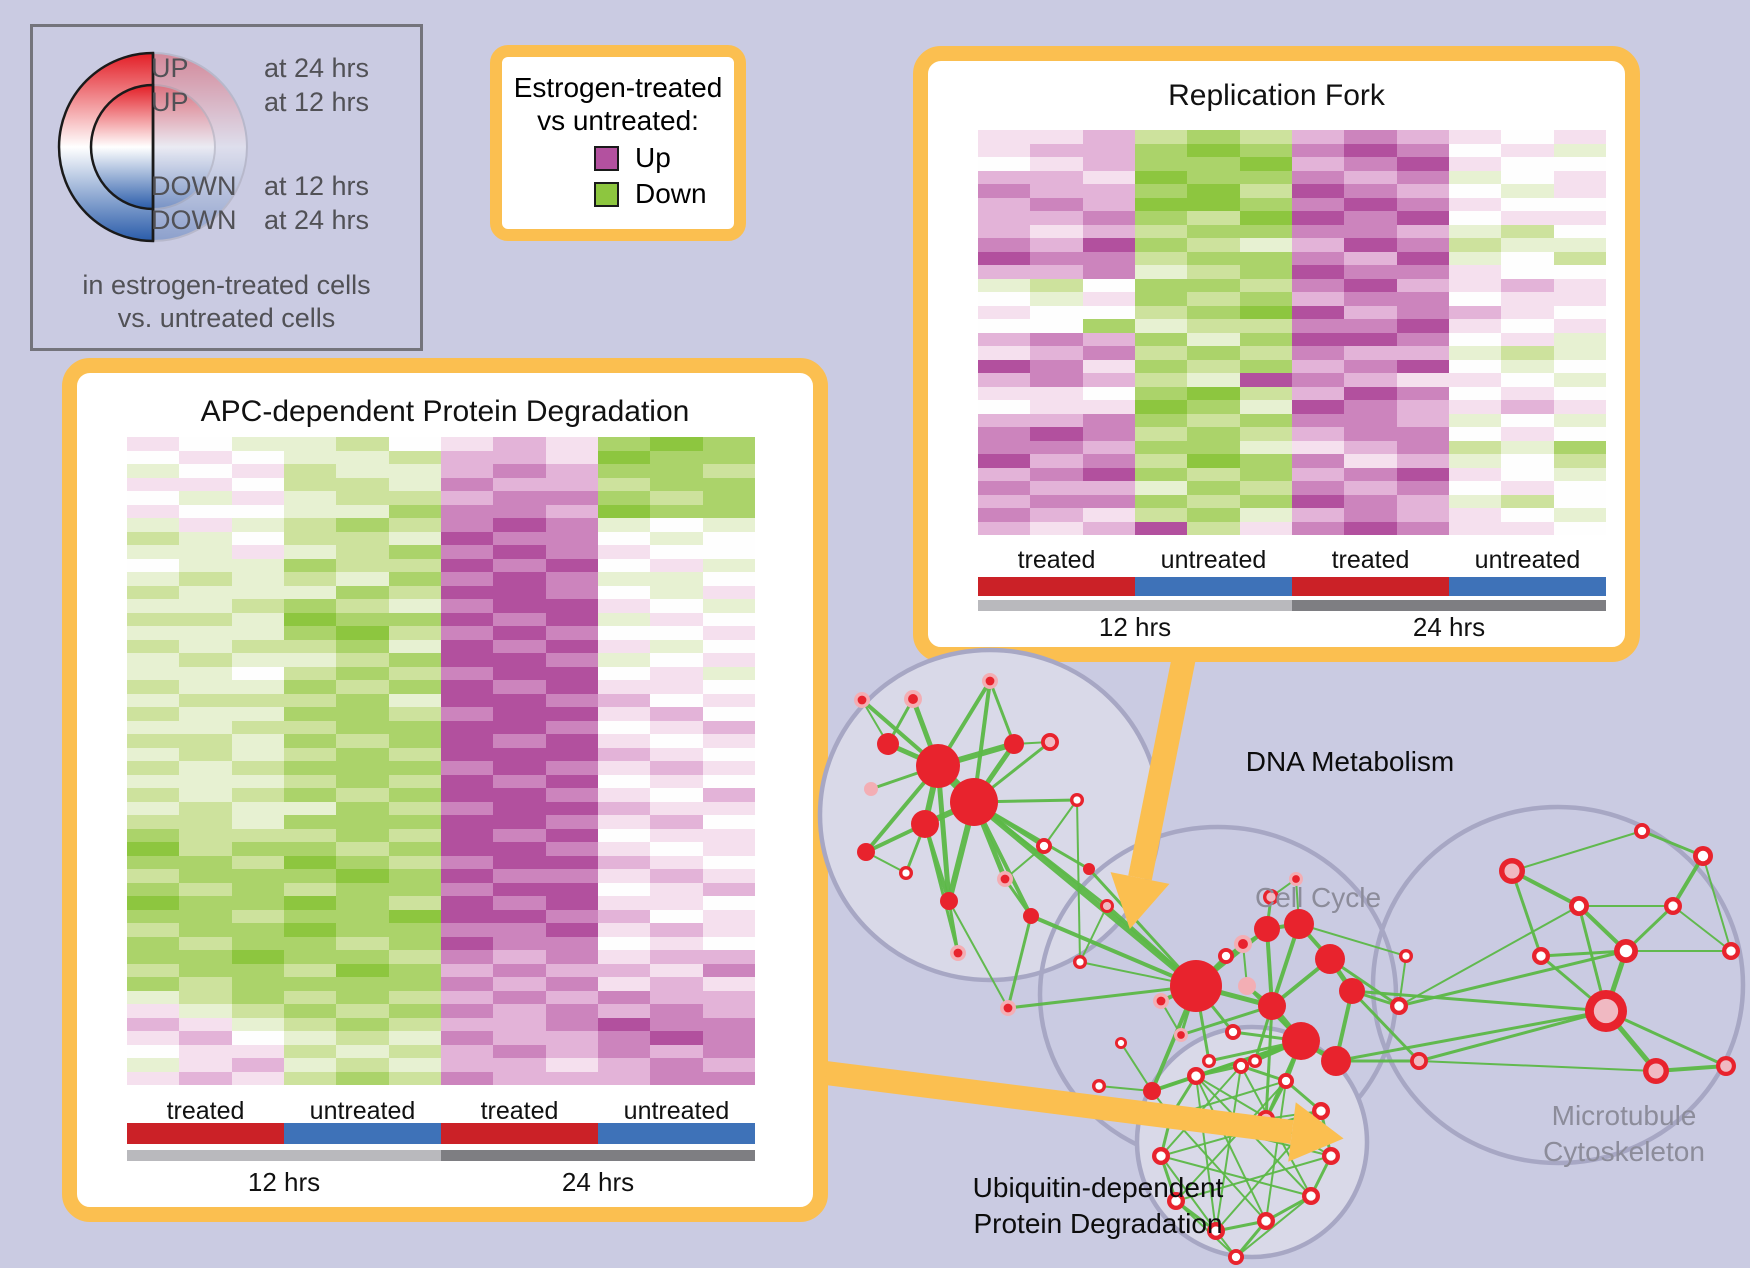 This screenshot has height=1279, width=1750. I want to click on overlap-row-up-24: UP at 24 hrs, so click(260, 68).